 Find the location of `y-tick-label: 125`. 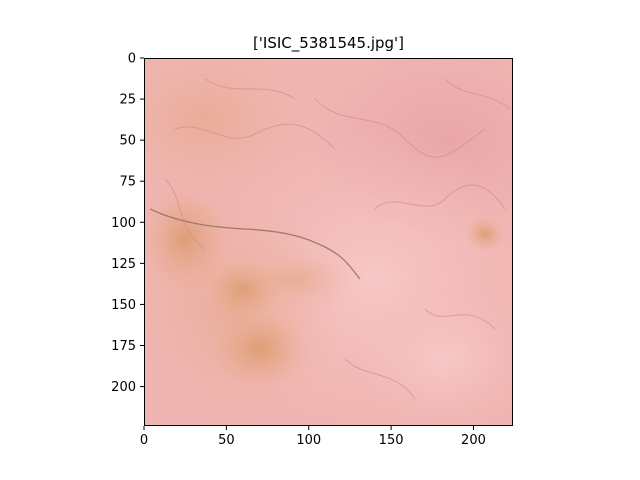

y-tick-label: 125 is located at coordinates (123, 264).